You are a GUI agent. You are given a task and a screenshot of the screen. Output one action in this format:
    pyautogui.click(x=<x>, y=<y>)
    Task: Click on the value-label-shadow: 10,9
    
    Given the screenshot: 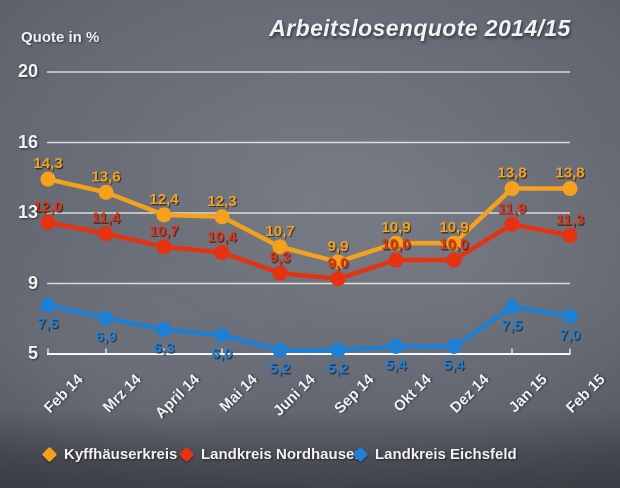 What is the action you would take?
    pyautogui.click(x=455, y=228)
    